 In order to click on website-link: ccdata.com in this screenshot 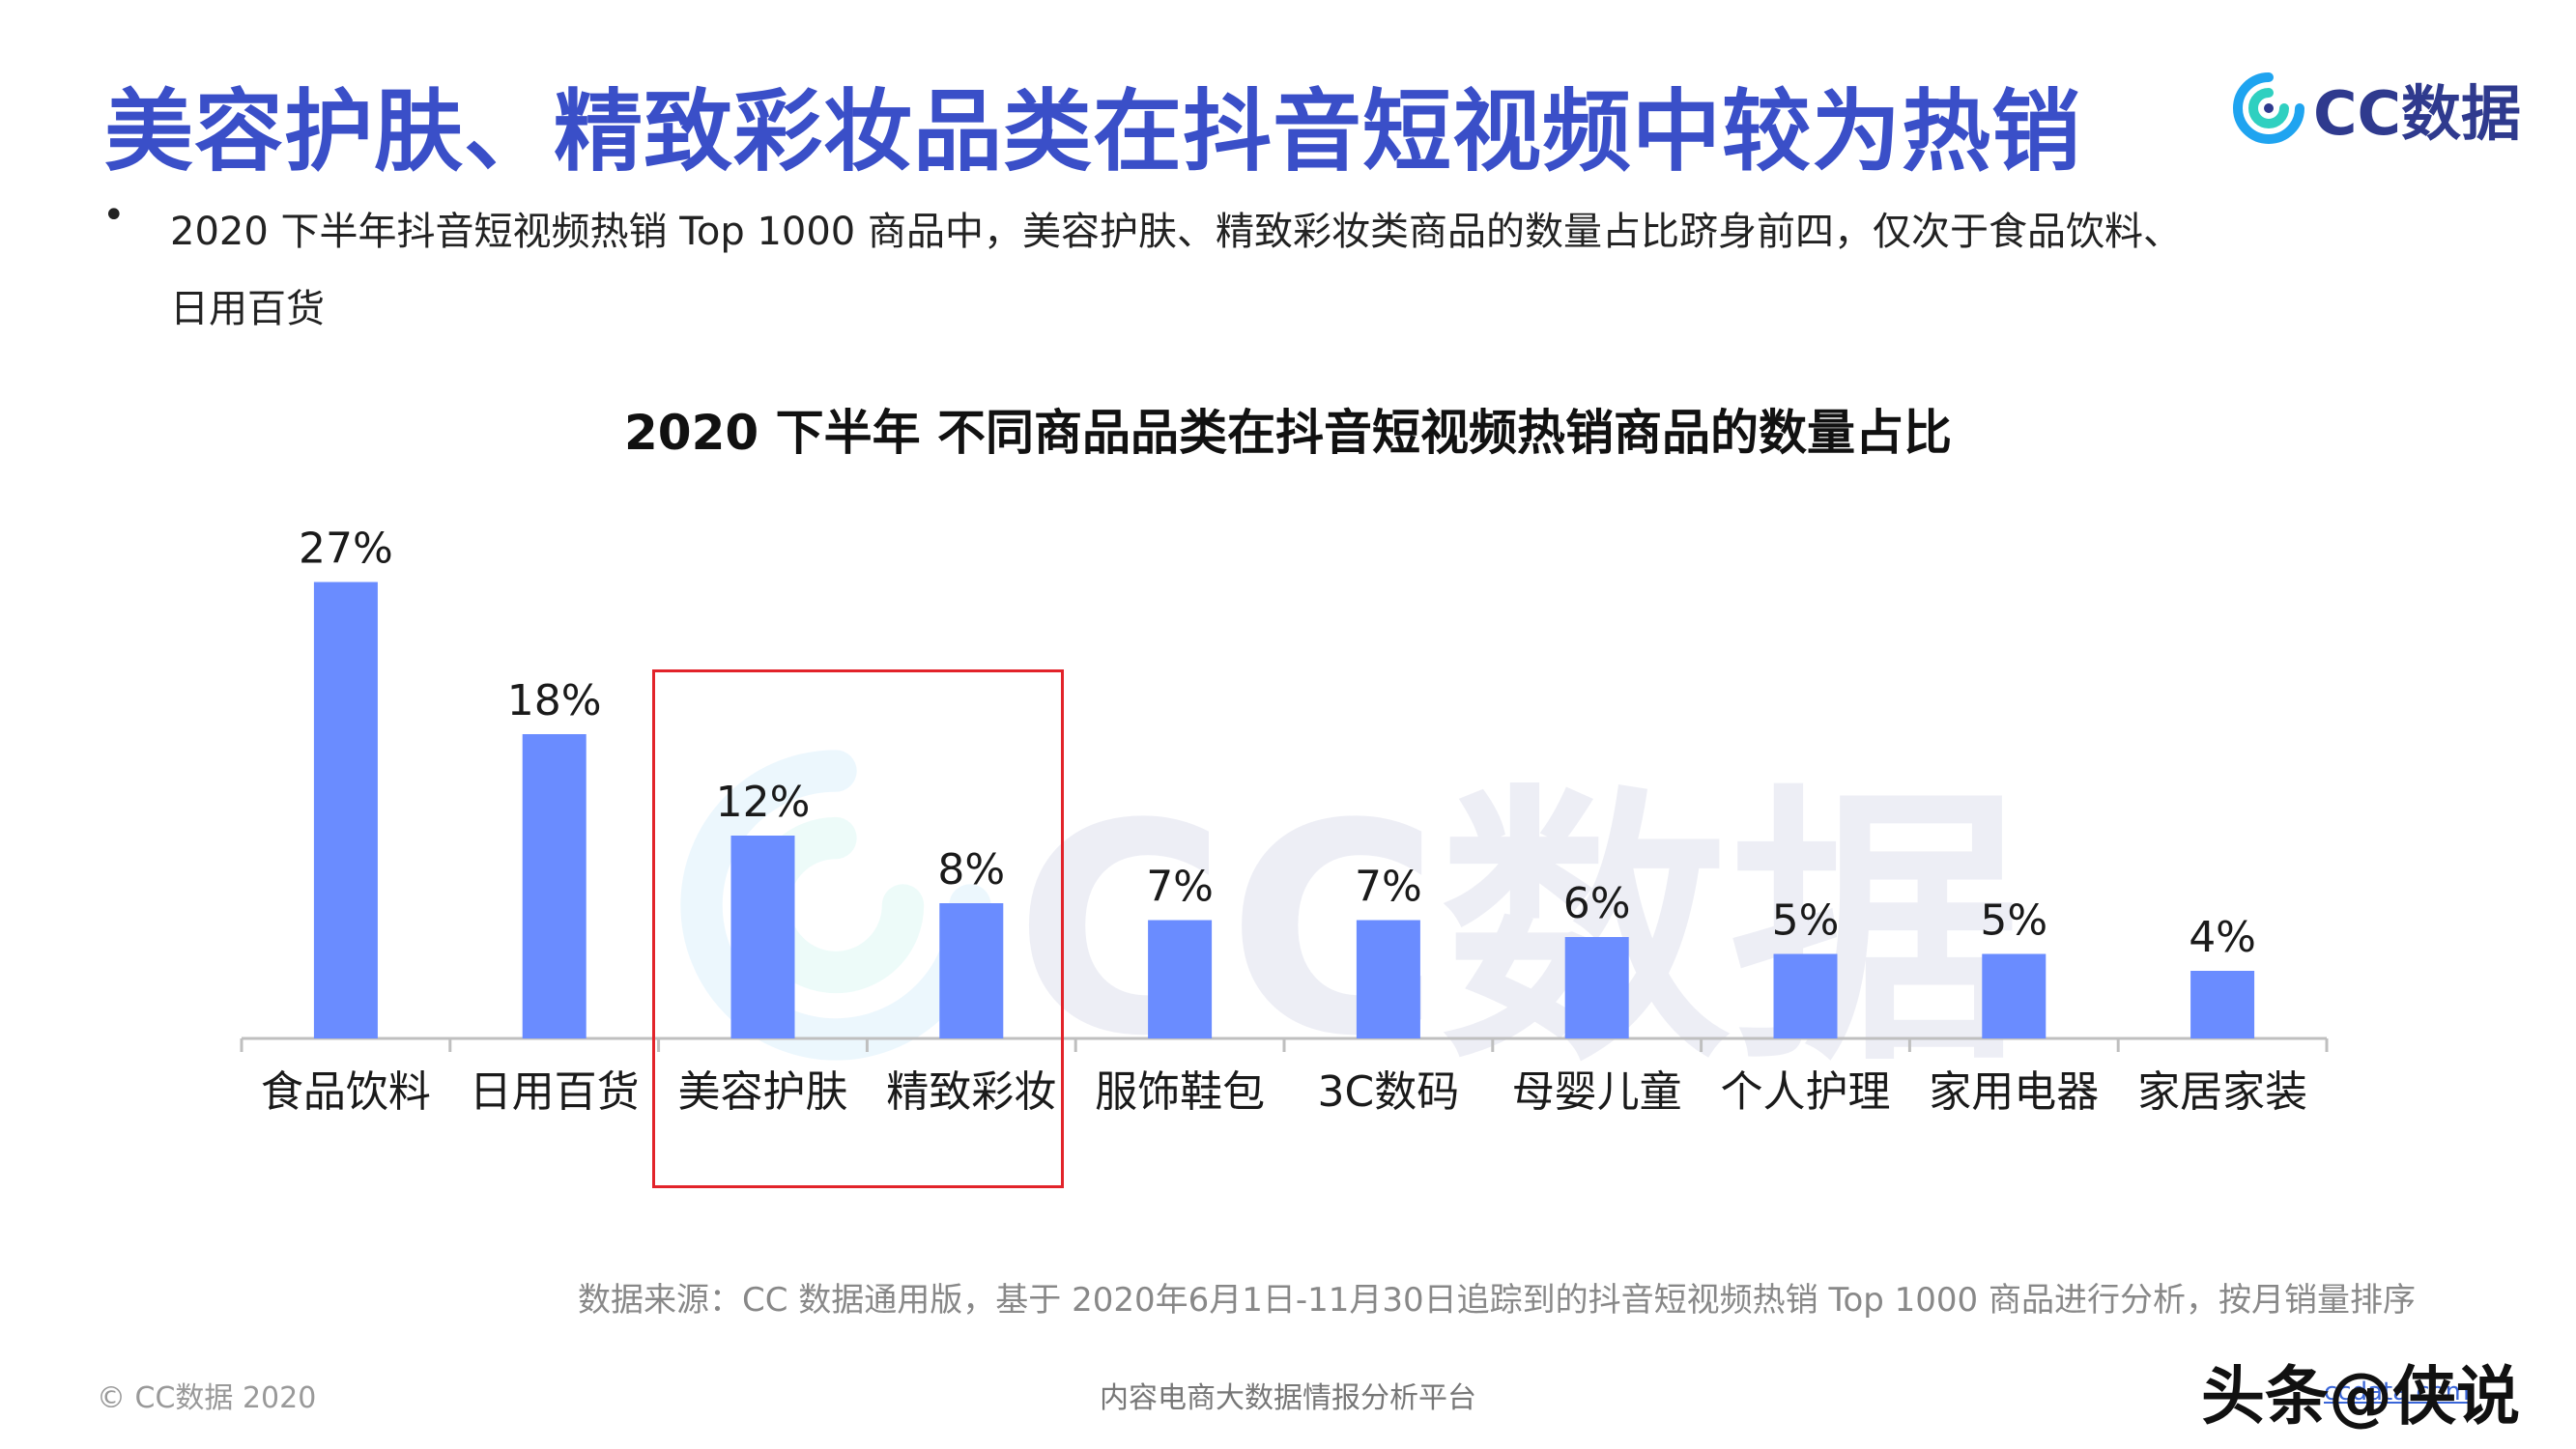, I will do `click(2397, 1392)`.